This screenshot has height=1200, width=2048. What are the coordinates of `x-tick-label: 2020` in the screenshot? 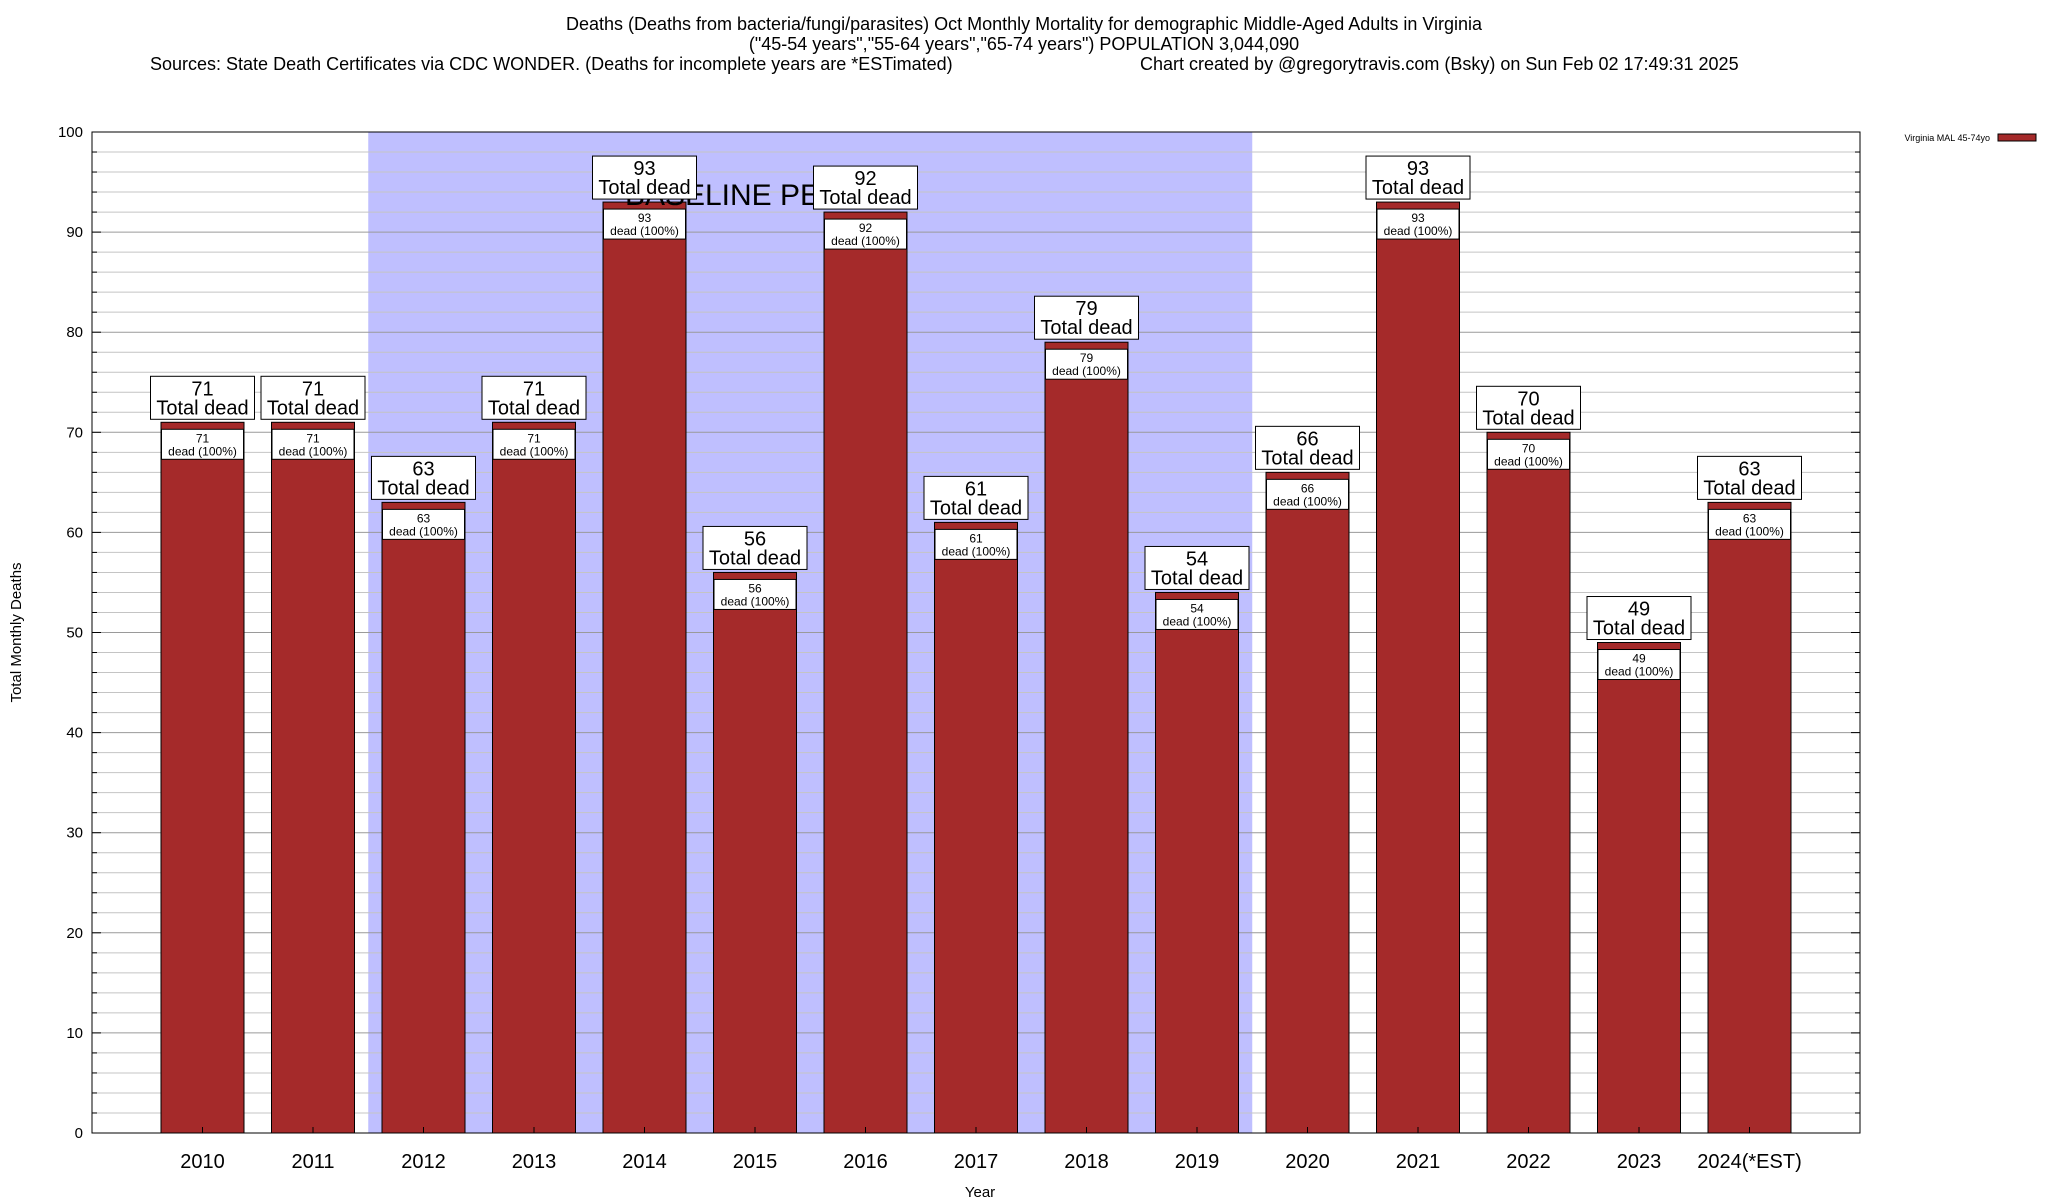 It's located at (1307, 1162).